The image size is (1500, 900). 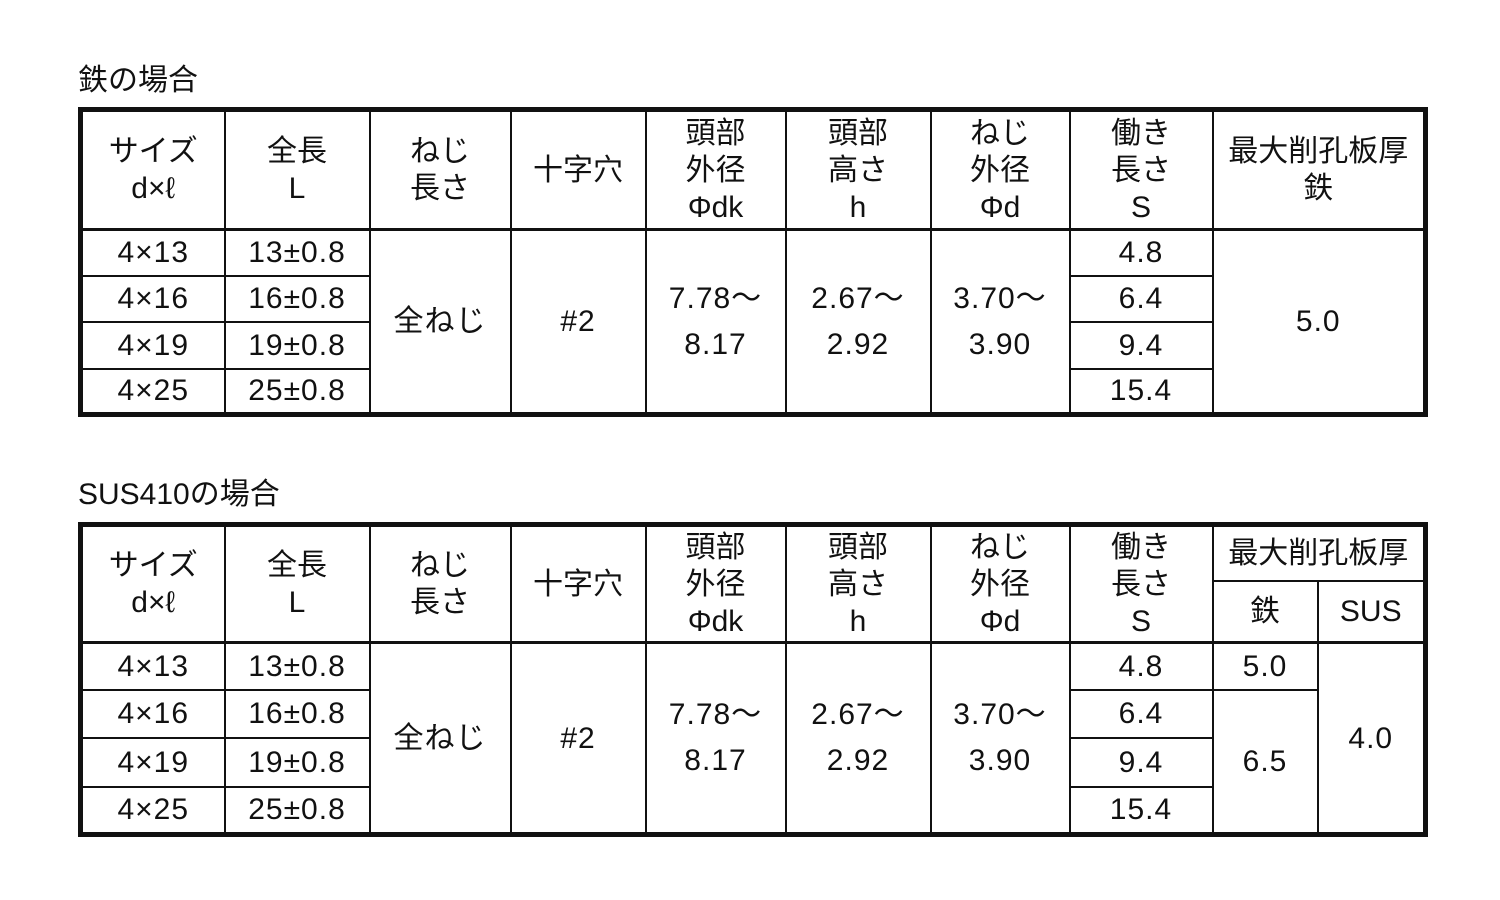 I want to click on table-row: 4×16 16±0.8 6.4, so click(x=752, y=298).